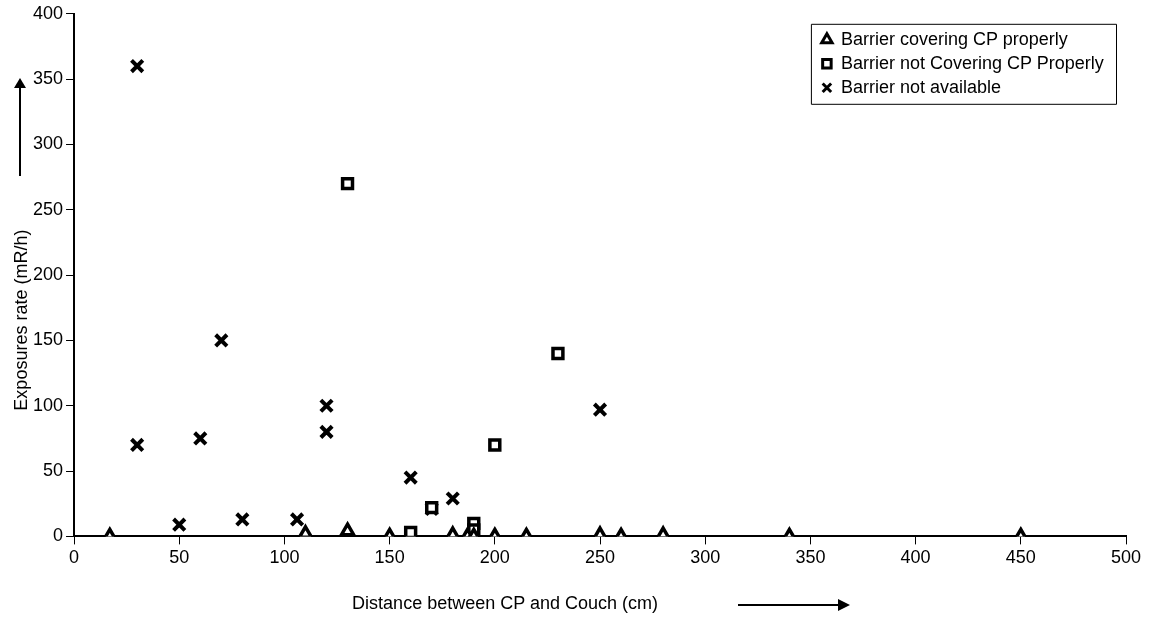  I want to click on x-tick-label: 350, so click(810, 557).